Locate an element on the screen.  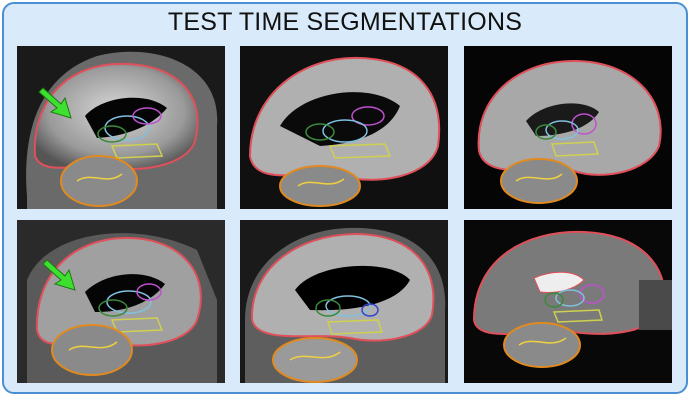
mri-panel-r2-c3 is located at coordinates (568, 301).